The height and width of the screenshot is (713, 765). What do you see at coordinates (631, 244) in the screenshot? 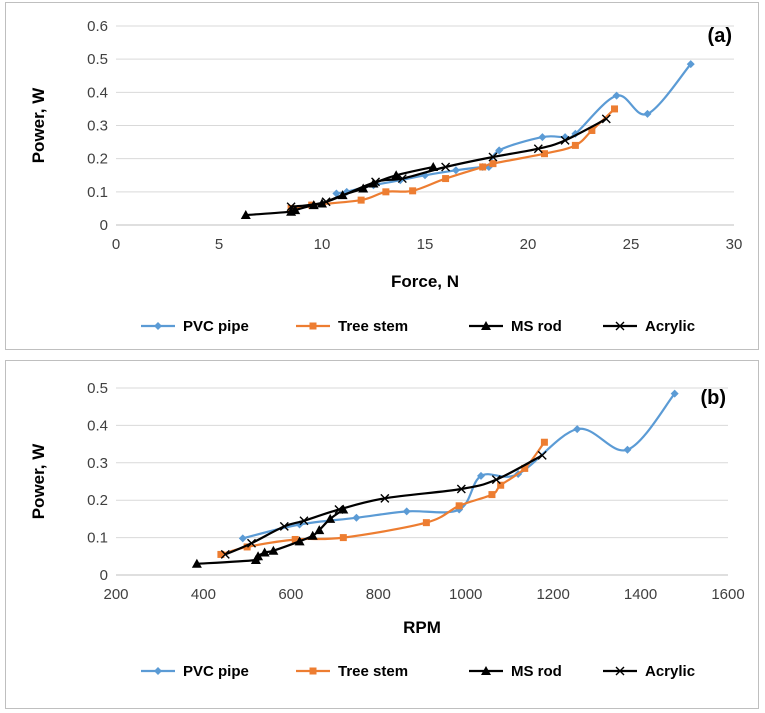
I see `x-tick-label: 25` at bounding box center [631, 244].